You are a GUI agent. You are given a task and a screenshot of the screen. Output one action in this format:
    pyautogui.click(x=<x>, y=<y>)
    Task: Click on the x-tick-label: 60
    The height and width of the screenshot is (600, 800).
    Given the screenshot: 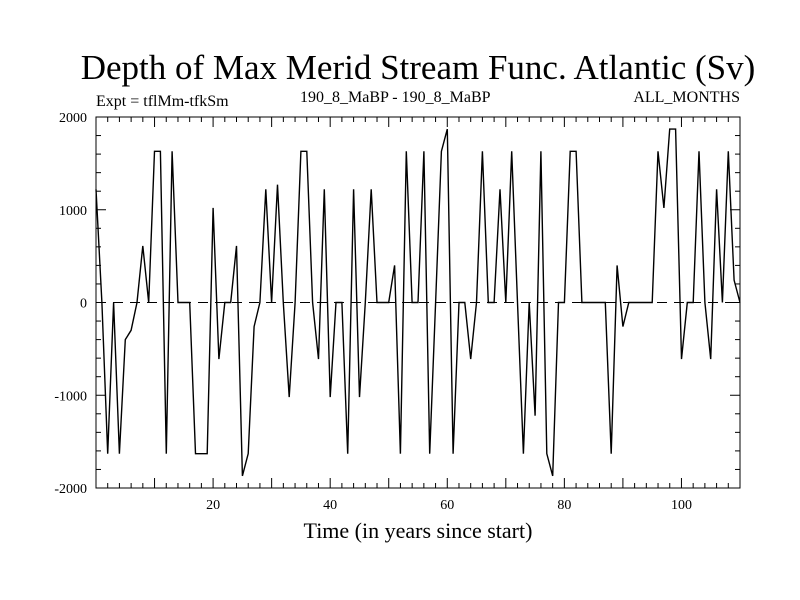 What is the action you would take?
    pyautogui.click(x=447, y=505)
    